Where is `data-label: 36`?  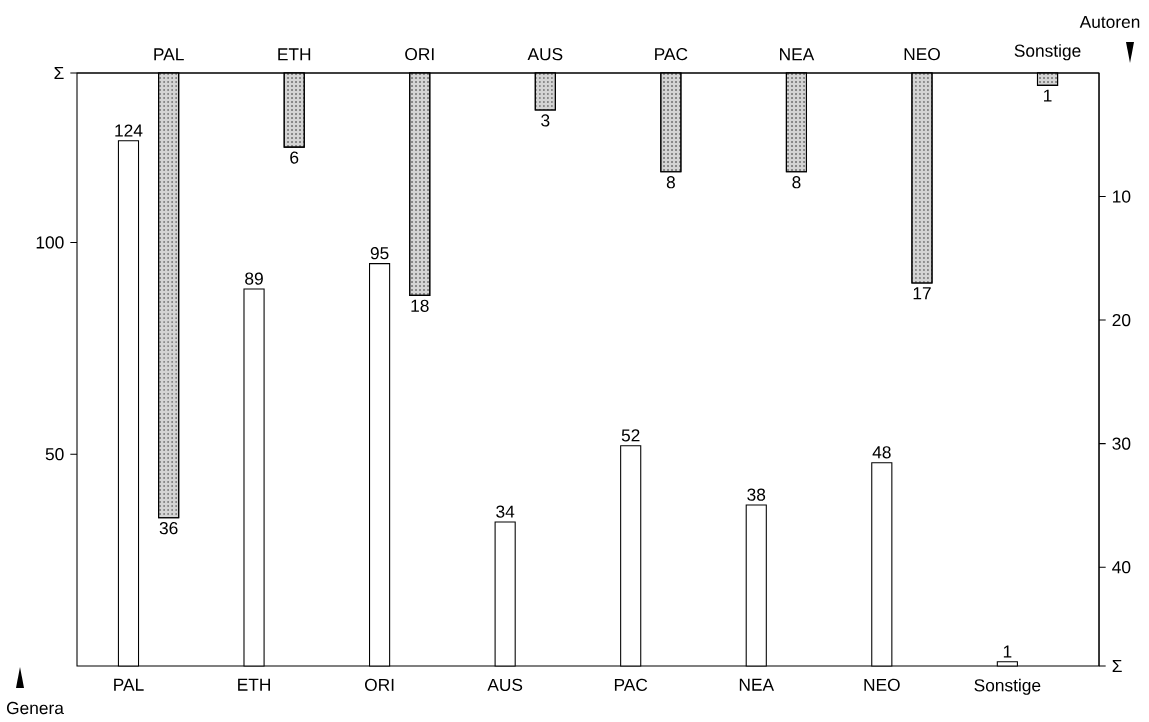
data-label: 36 is located at coordinates (168, 528).